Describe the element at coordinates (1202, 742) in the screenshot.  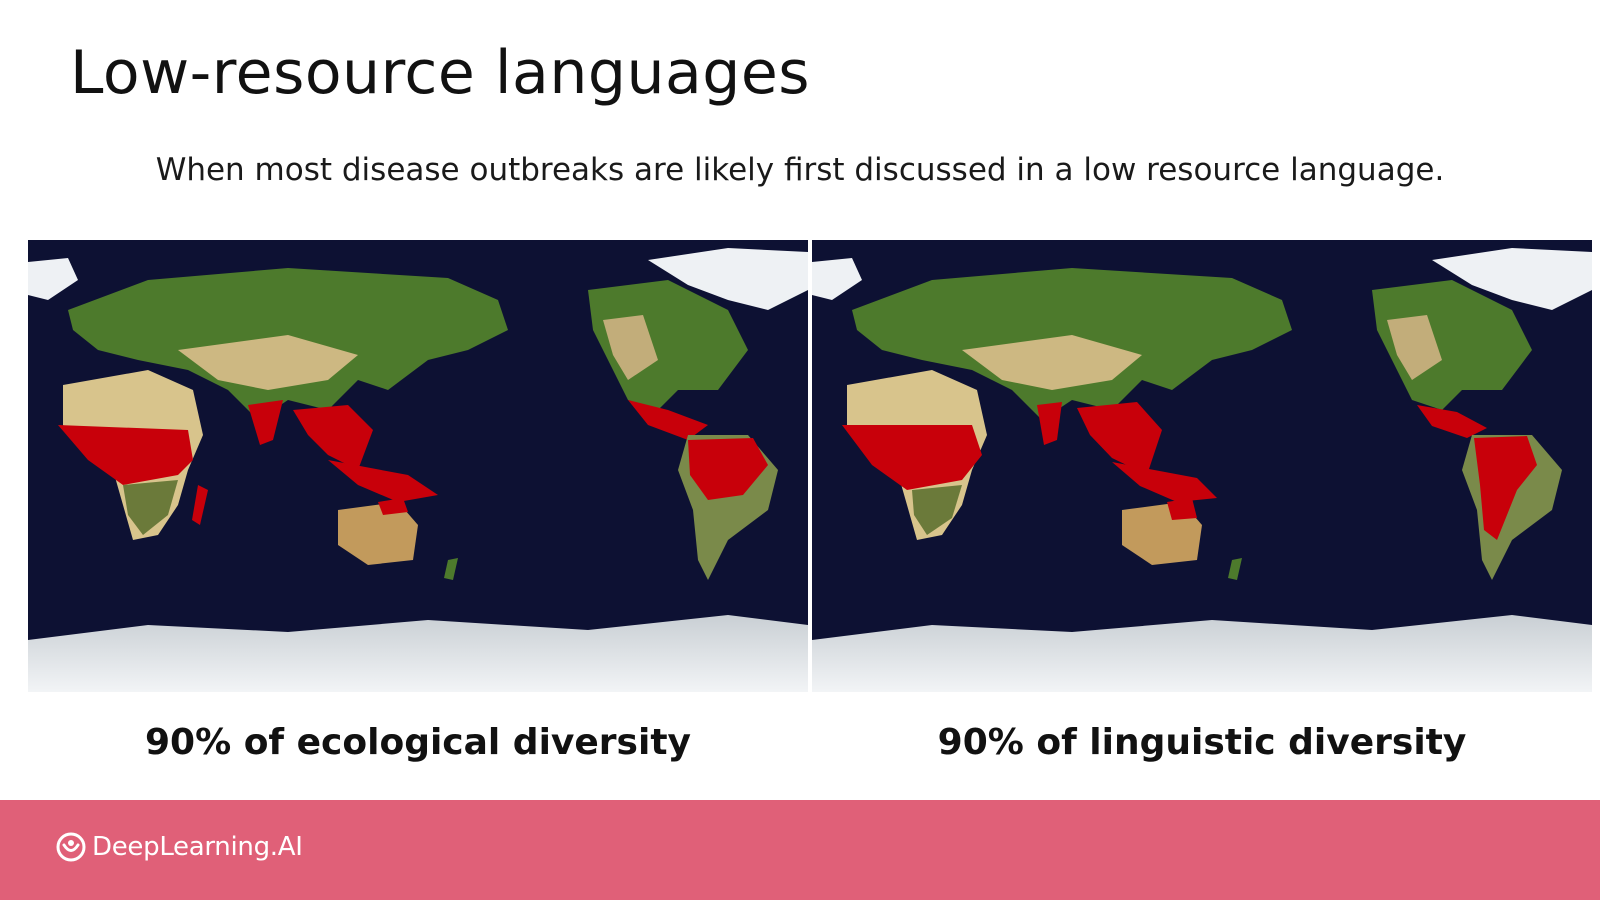
I see `linguistic-diversity-caption: 90% of linguistic diversity` at that location.